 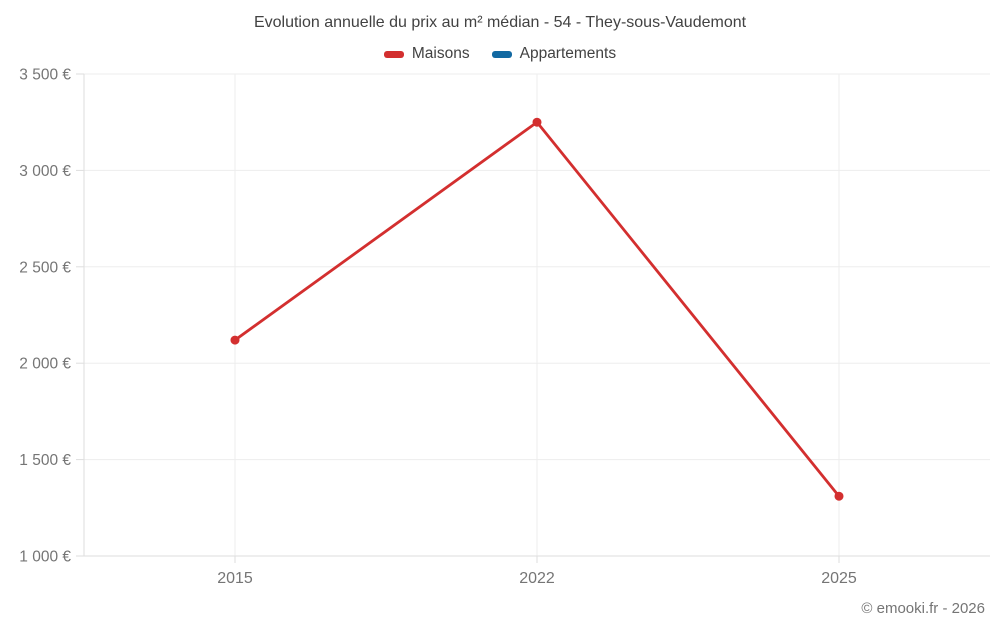 What do you see at coordinates (235, 578) in the screenshot?
I see `x-tick-label: 2015` at bounding box center [235, 578].